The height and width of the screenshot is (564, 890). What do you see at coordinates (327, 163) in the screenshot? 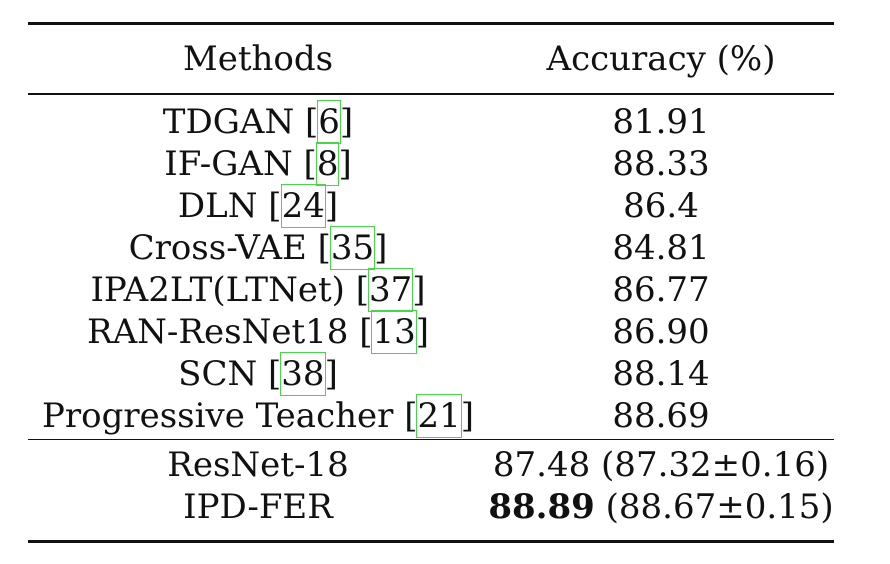
I see `citation-link: 8` at bounding box center [327, 163].